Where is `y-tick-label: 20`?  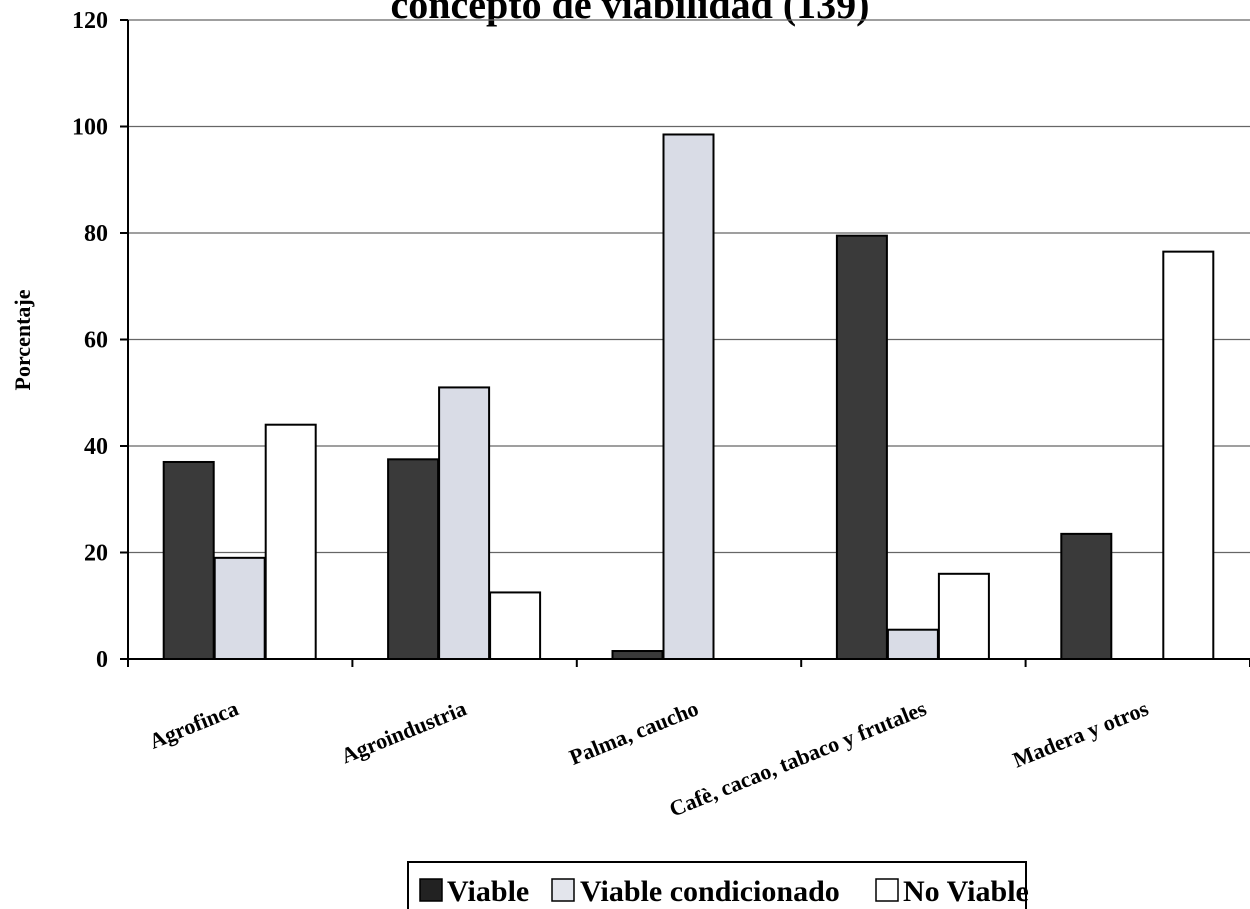 y-tick-label: 20 is located at coordinates (96, 554).